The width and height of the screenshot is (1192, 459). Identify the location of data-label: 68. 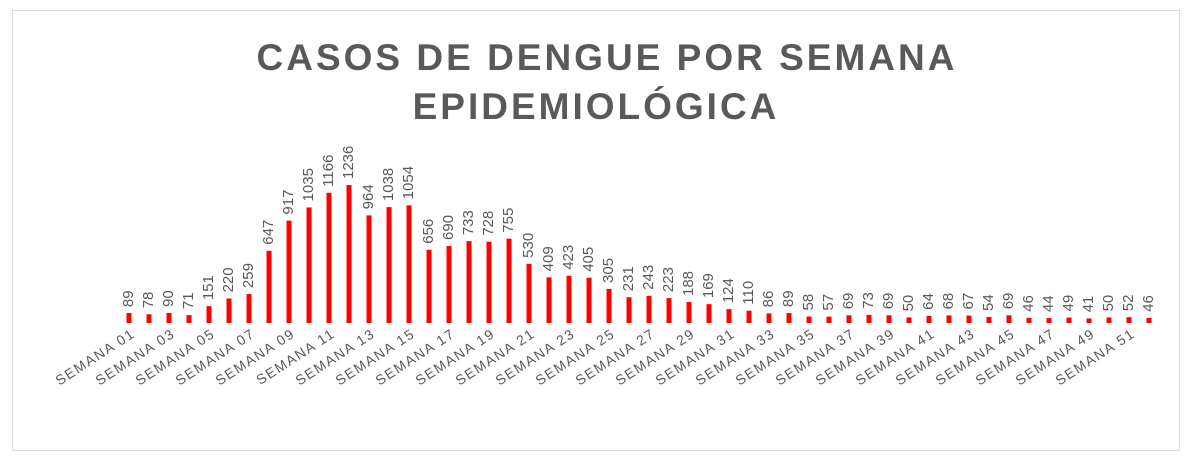
(948, 301).